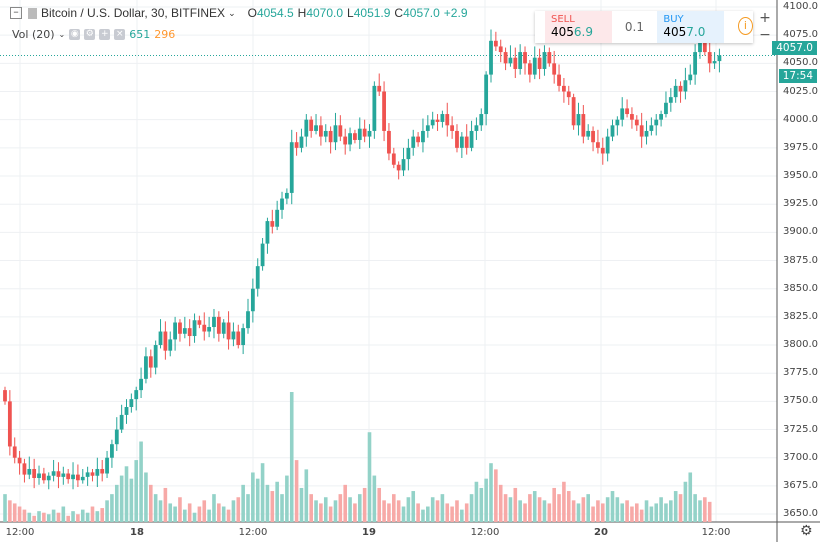  Describe the element at coordinates (133, 13) in the screenshot. I see `symbol-title: Bitcoin / U.S. Dollar, 30, BITFINEX` at that location.